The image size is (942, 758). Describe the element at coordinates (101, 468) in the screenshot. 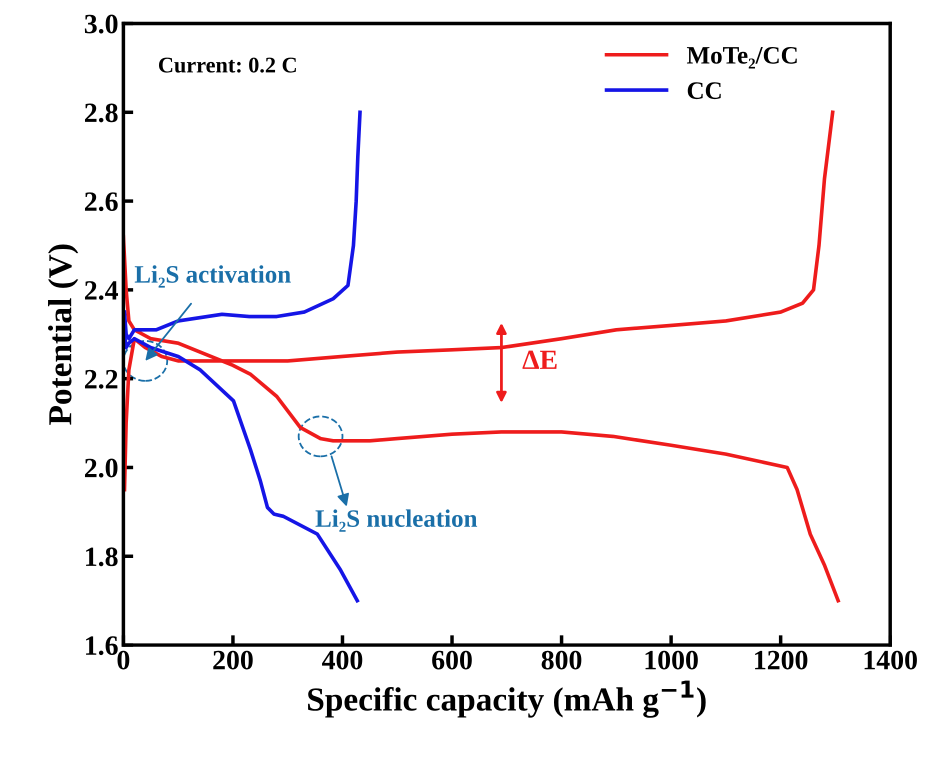

I see `y-tick-label: 2.0` at that location.